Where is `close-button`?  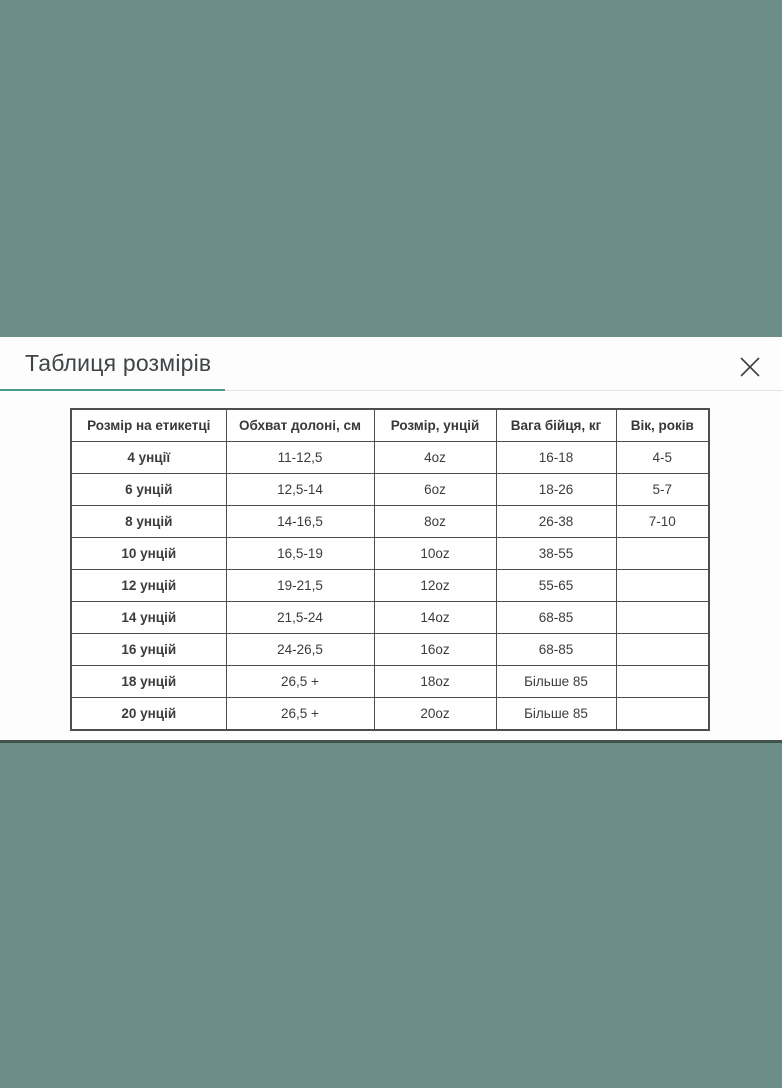
close-button is located at coordinates (750, 367).